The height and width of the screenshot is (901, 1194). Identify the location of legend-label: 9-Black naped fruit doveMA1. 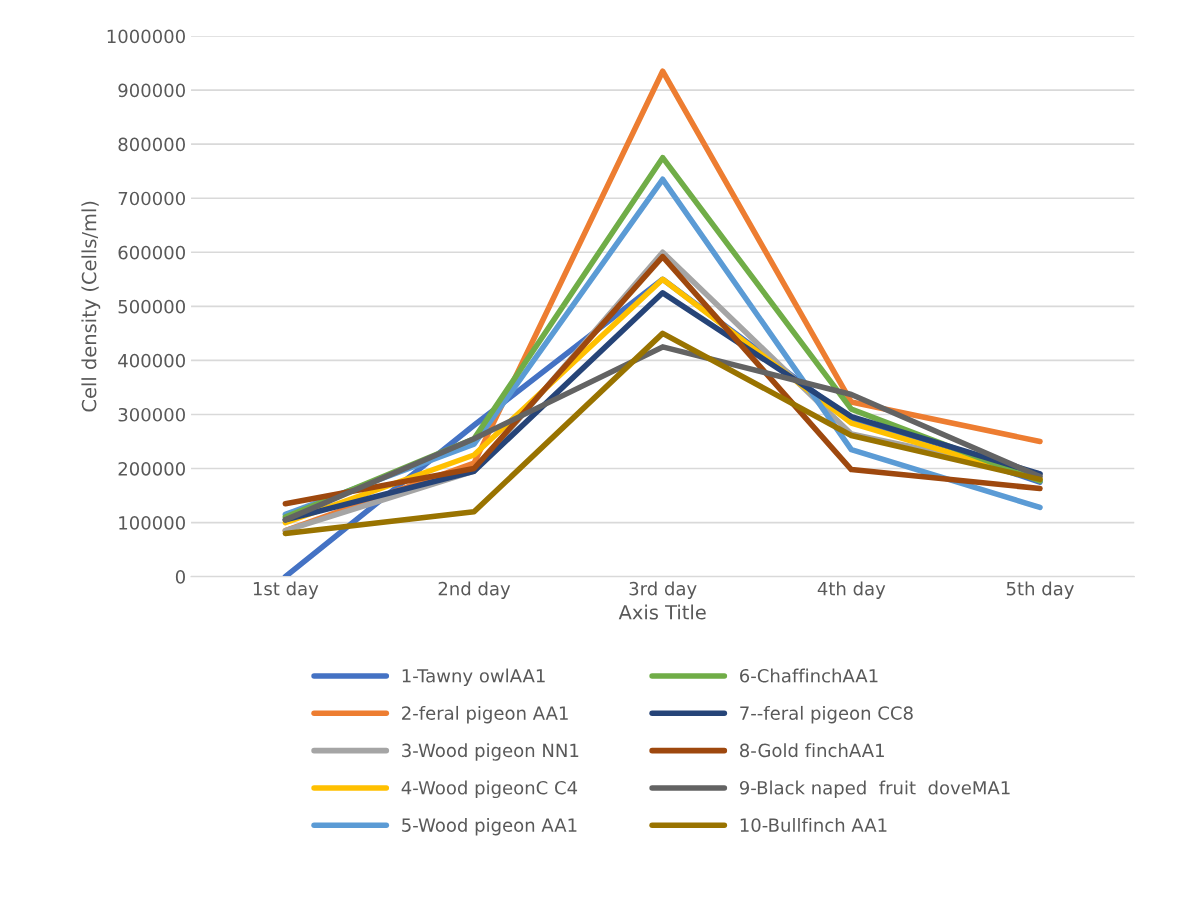
(874, 789).